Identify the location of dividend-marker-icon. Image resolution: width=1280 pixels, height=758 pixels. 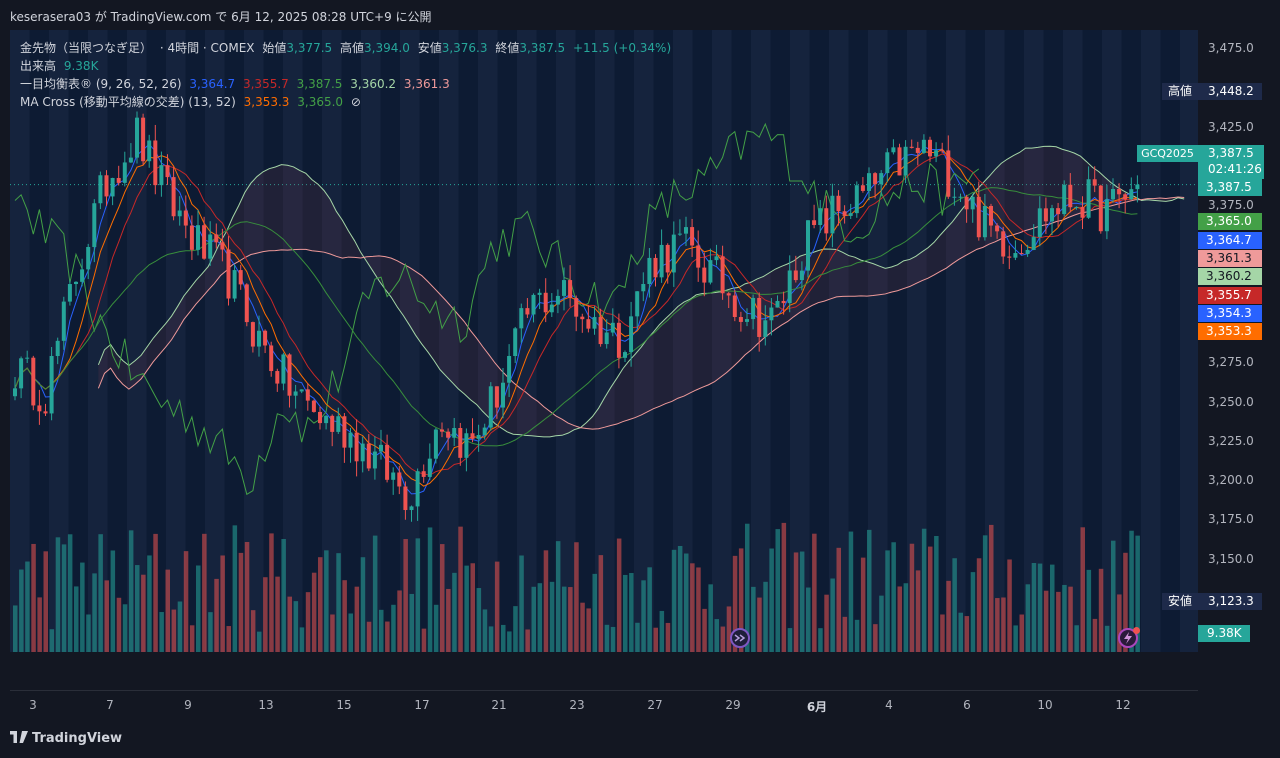
(740, 638).